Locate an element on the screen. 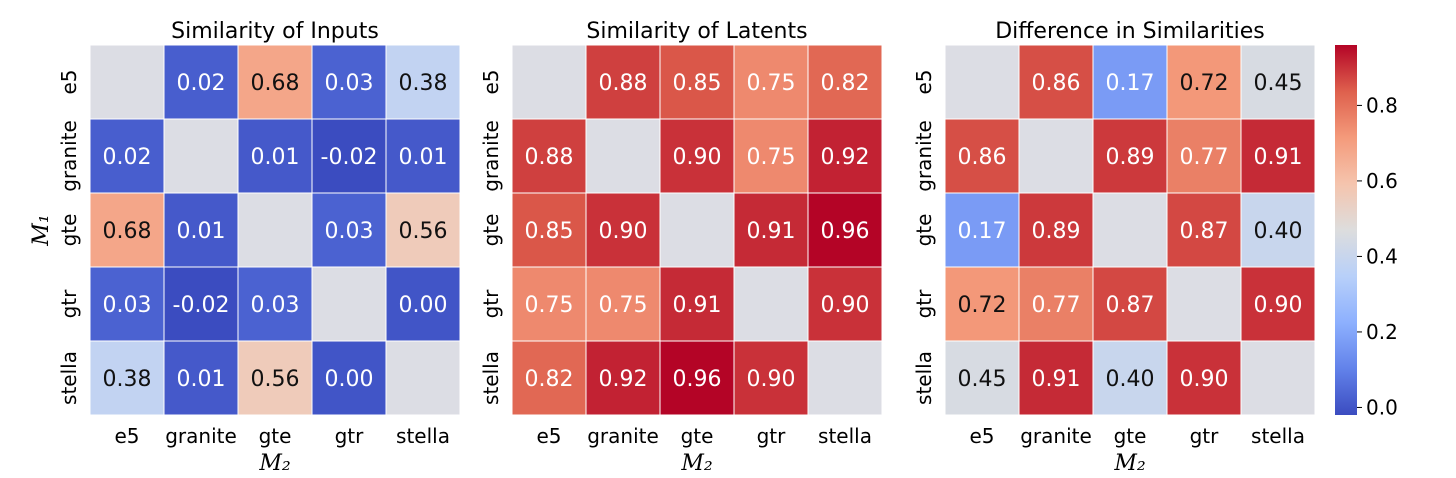  cell-value-label: 0.40 is located at coordinates (1130, 379).